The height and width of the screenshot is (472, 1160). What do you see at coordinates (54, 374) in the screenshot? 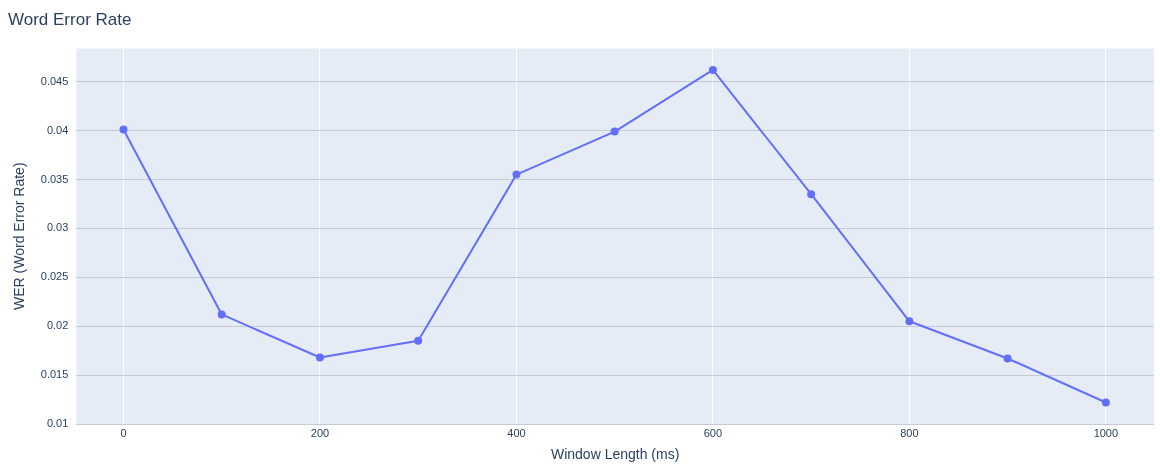
I see `y-tick-label: 0.015` at bounding box center [54, 374].